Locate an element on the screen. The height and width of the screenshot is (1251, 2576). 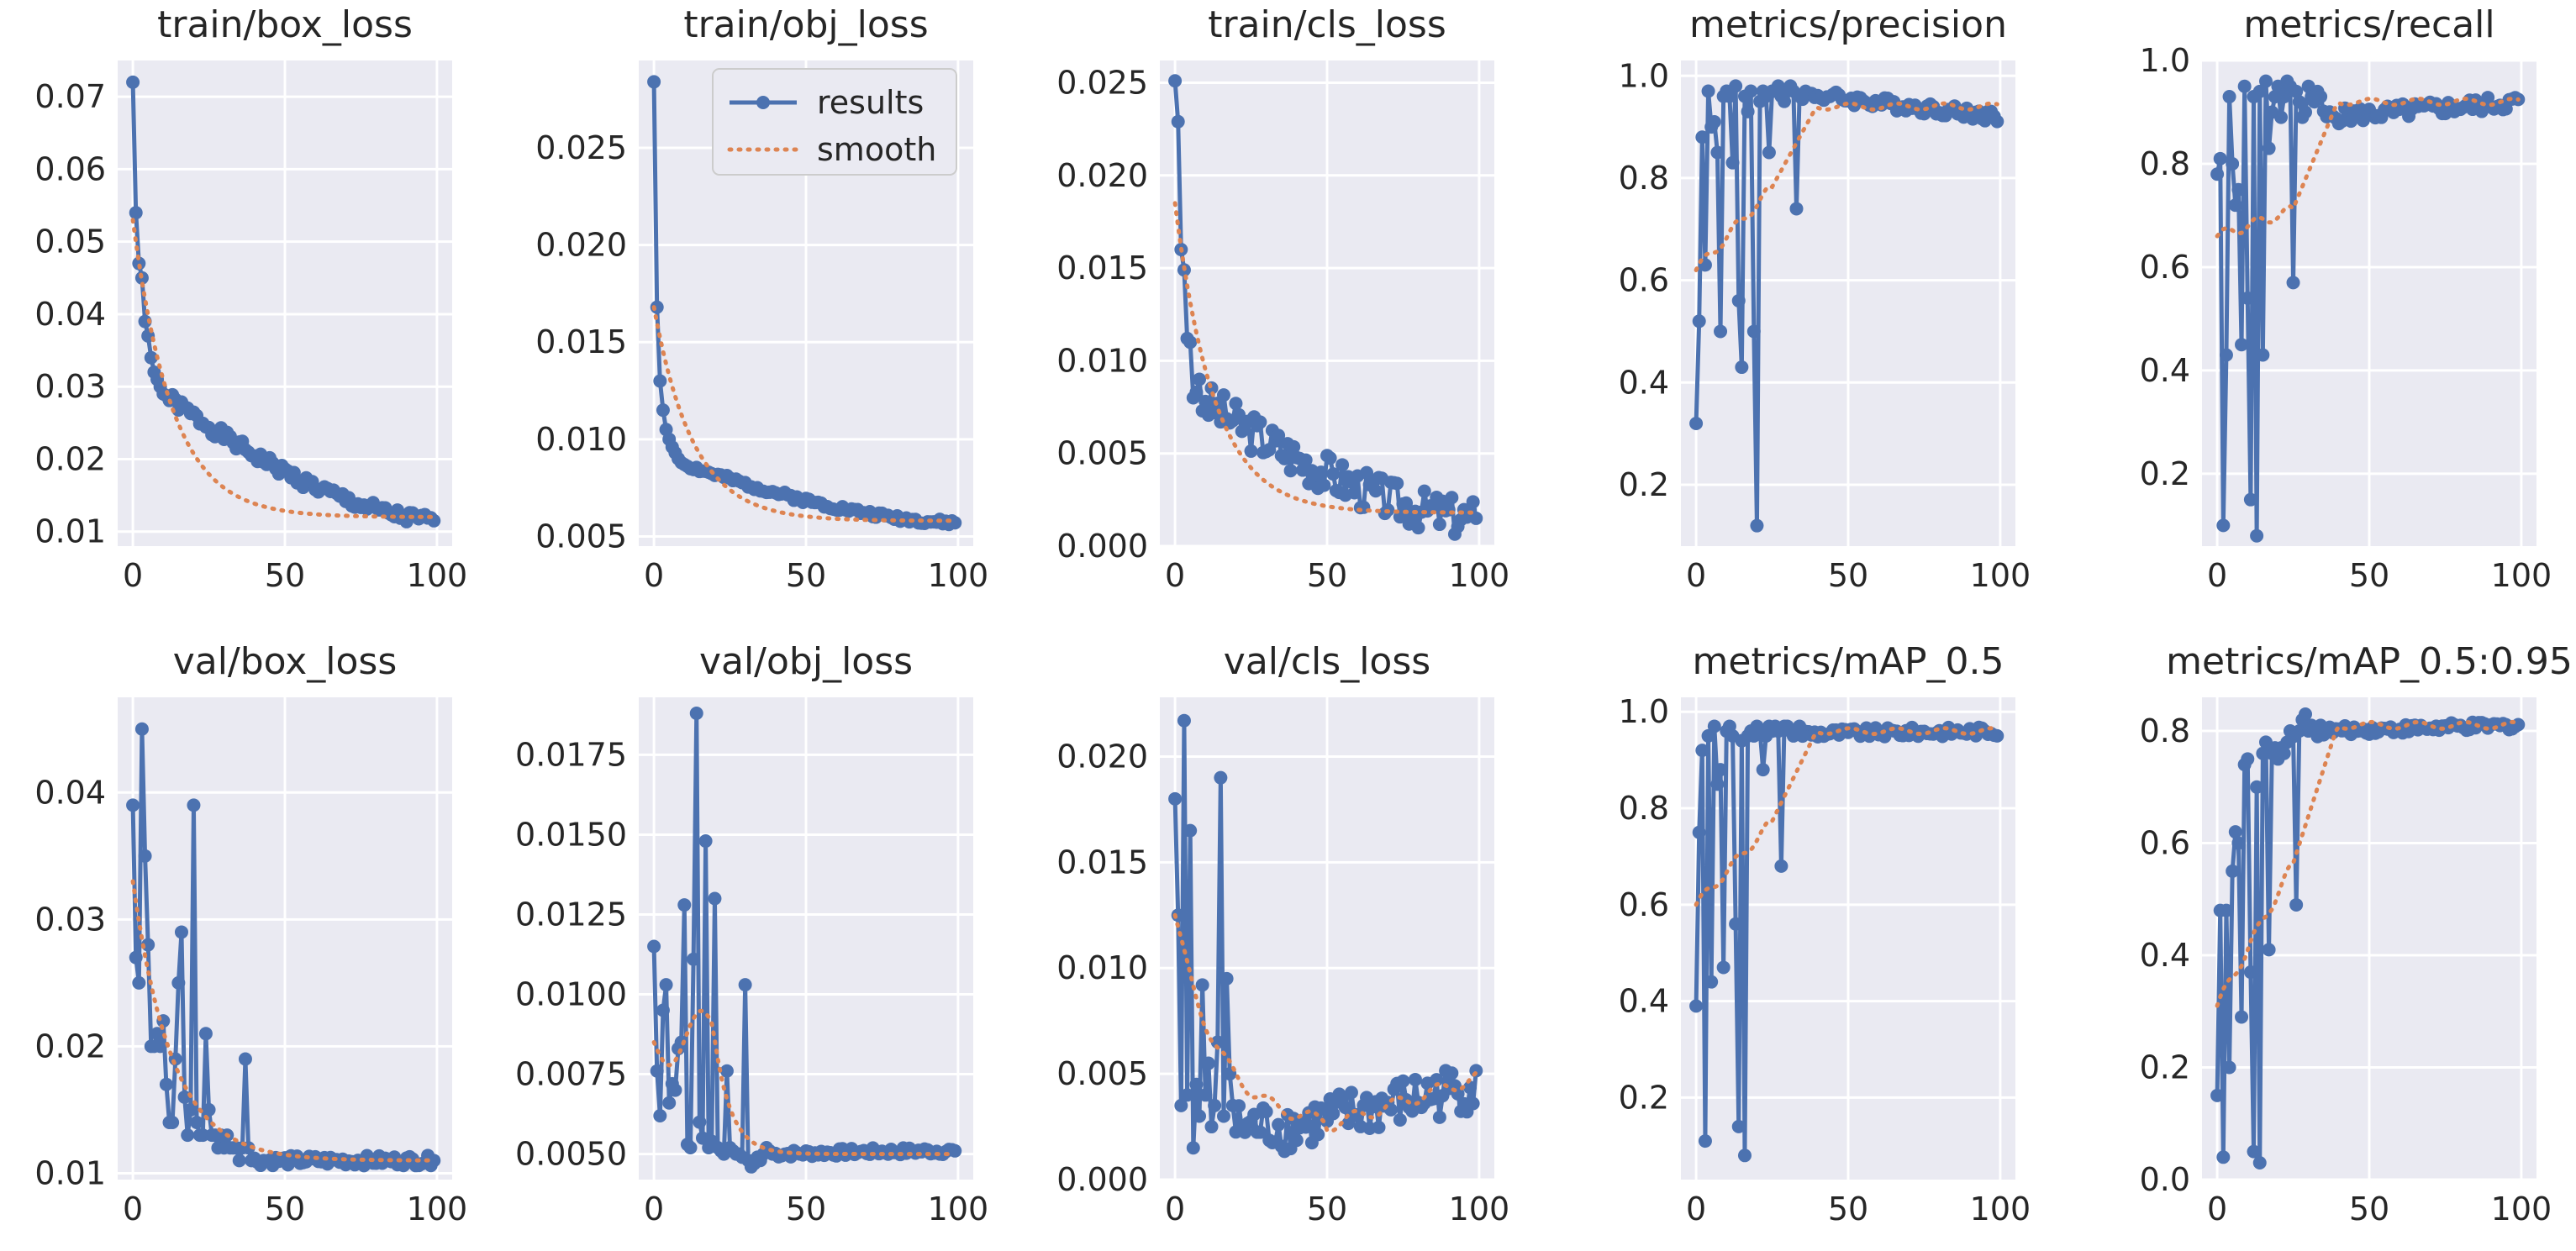
subplot-4: 0 50 100 0.2 0.4 0.6 0.8 1.0 metrics/recall is located at coordinates (2346, 298).